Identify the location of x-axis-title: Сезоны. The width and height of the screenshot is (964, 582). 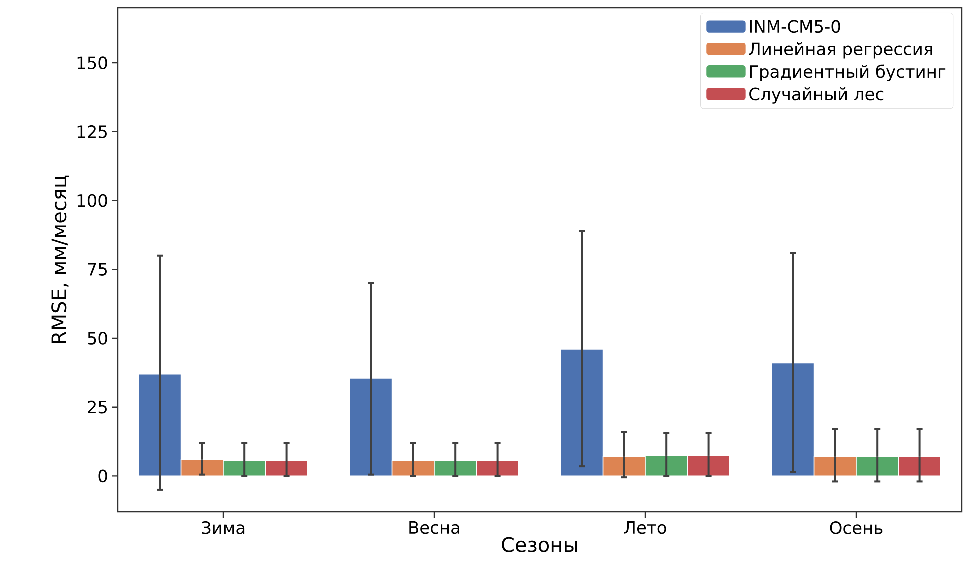
(540, 544).